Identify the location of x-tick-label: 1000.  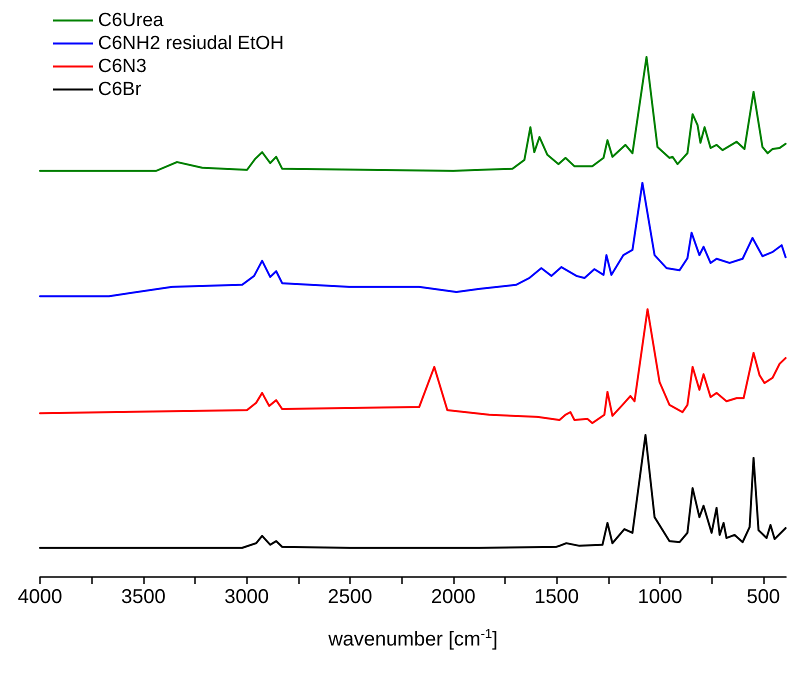
(660, 597).